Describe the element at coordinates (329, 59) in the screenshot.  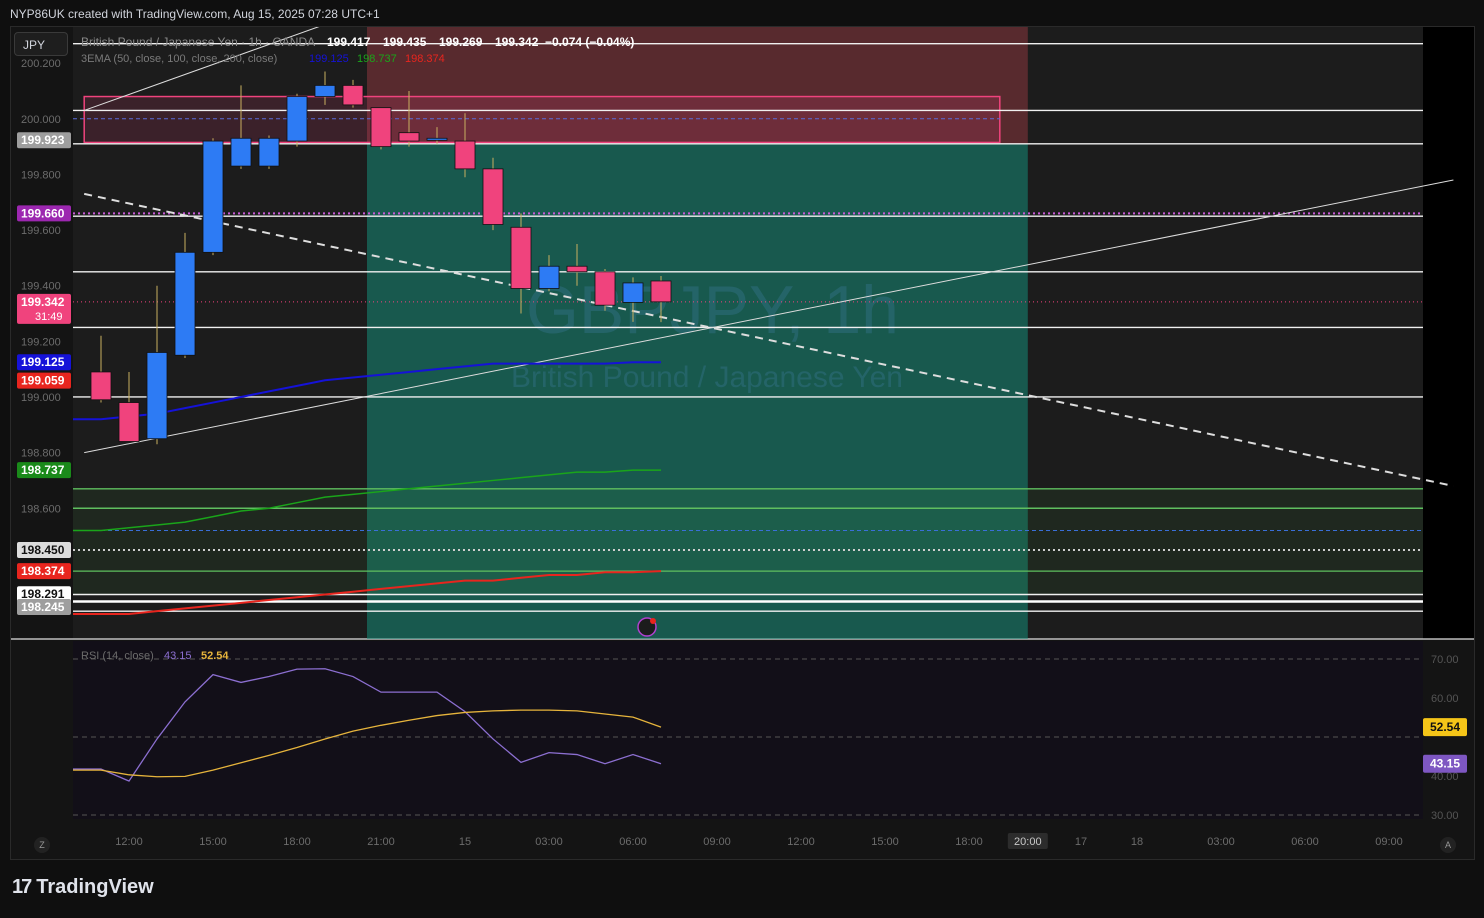
I see `legend-ma50-value: 199.125` at that location.